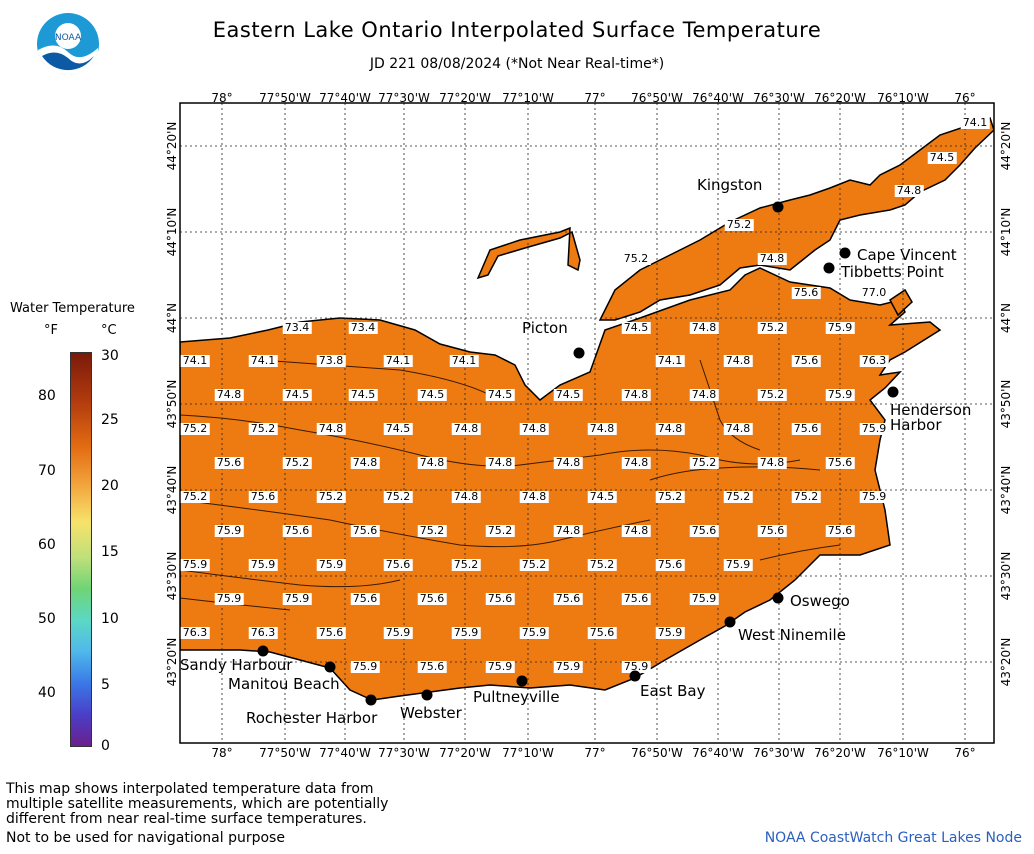 The height and width of the screenshot is (854, 1034). Describe the element at coordinates (778, 598) in the screenshot. I see `oswego-marker` at that location.